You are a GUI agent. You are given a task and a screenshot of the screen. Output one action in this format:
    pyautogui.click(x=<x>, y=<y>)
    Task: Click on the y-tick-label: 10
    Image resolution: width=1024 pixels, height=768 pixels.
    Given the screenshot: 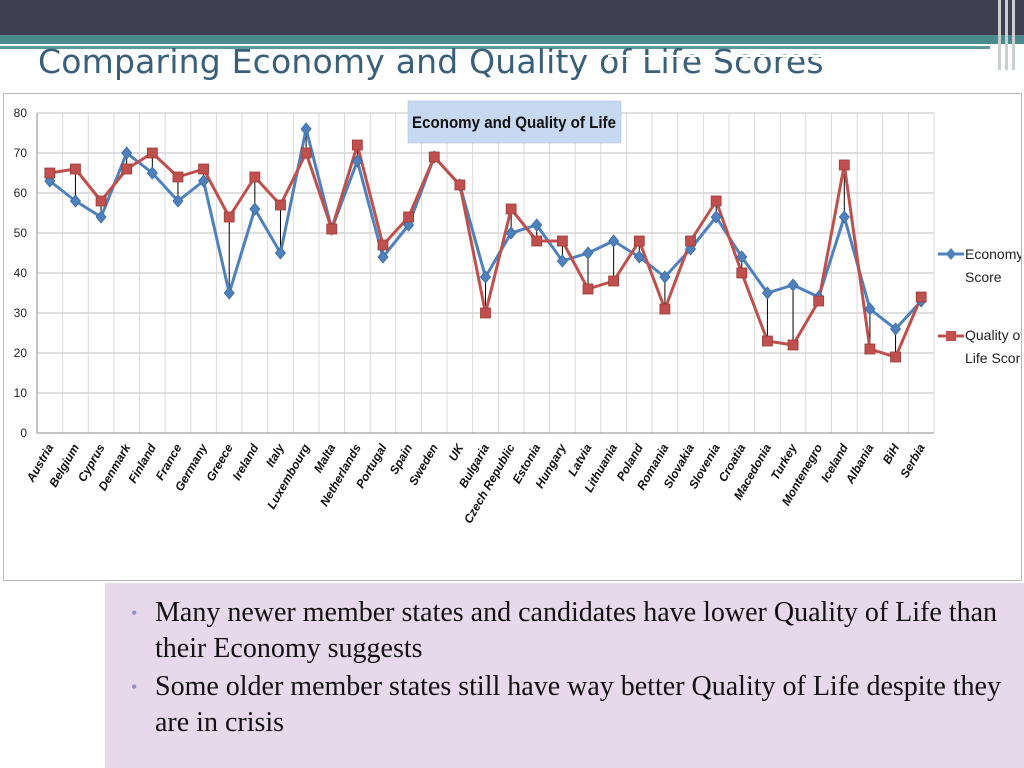 What is the action you would take?
    pyautogui.click(x=21, y=393)
    